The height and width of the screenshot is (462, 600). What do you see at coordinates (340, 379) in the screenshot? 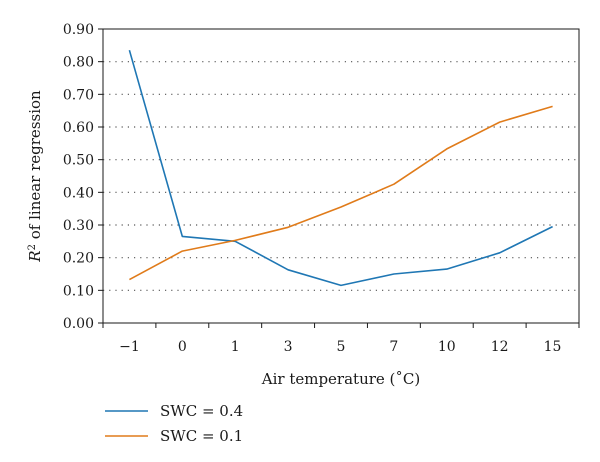
I see `x-axis-title: Air temperature (˚C)` at bounding box center [340, 379].